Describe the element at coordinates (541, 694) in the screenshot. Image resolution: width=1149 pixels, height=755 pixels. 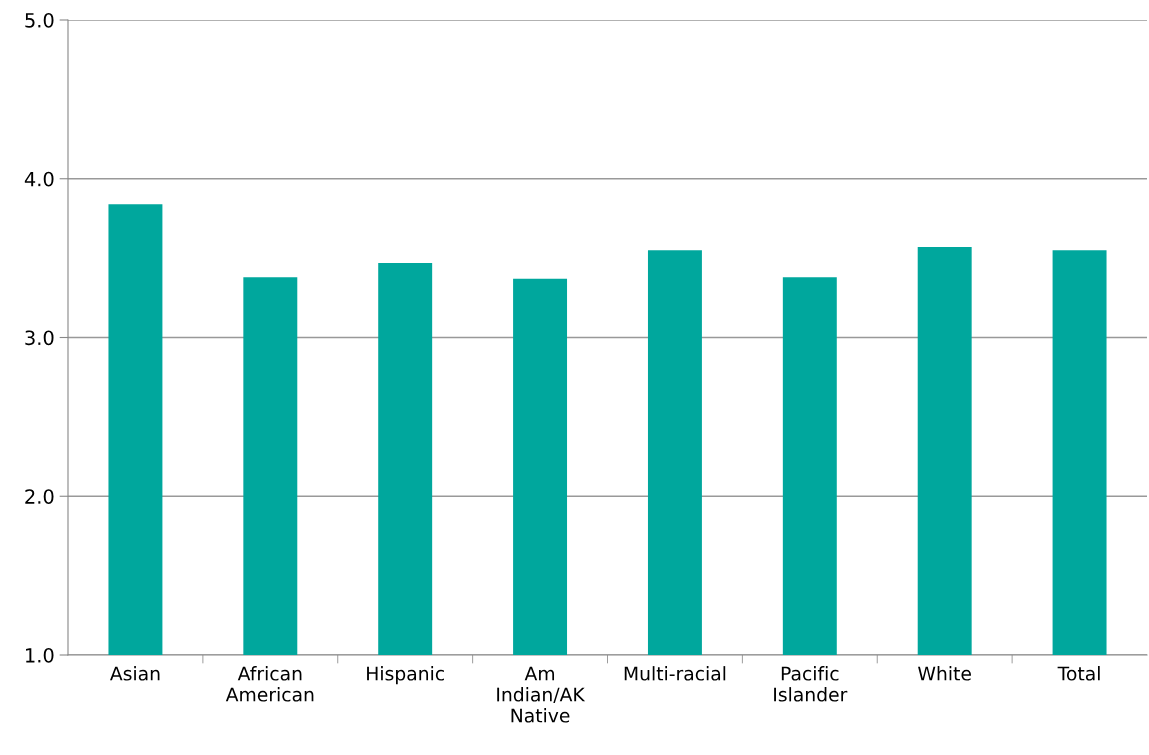
I see `x-tick-label: Am Indian/AK Native` at that location.